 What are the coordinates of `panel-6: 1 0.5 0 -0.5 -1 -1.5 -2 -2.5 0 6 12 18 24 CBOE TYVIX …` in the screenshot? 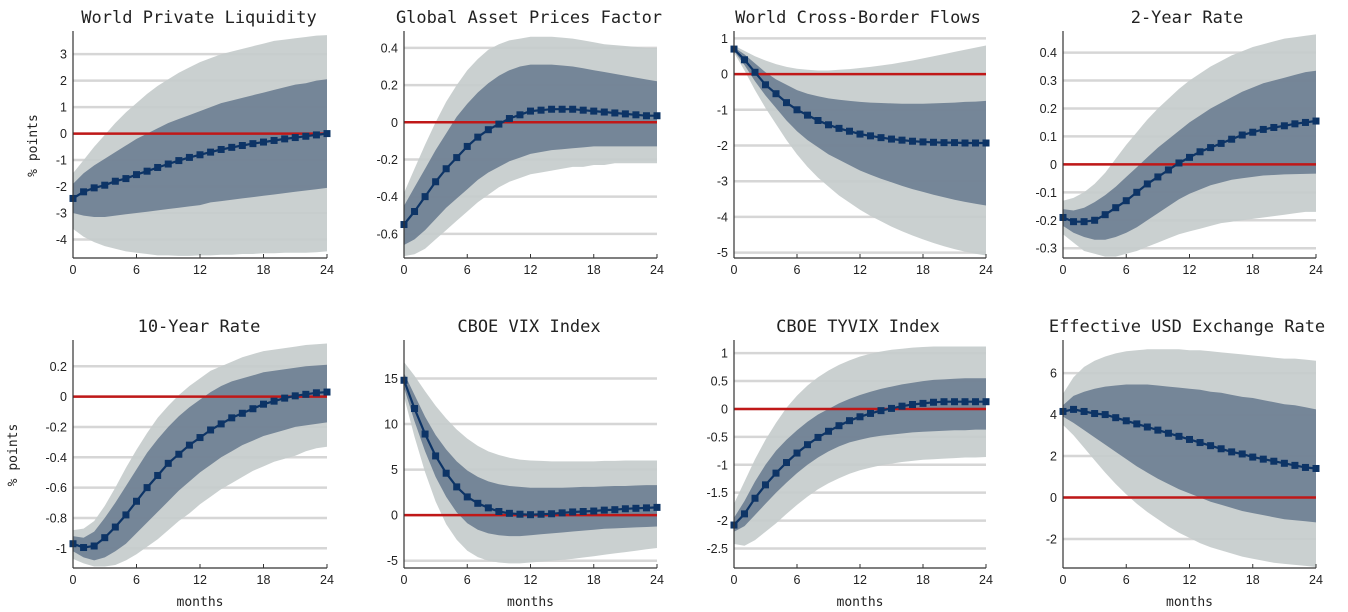 It's located at (849, 463).